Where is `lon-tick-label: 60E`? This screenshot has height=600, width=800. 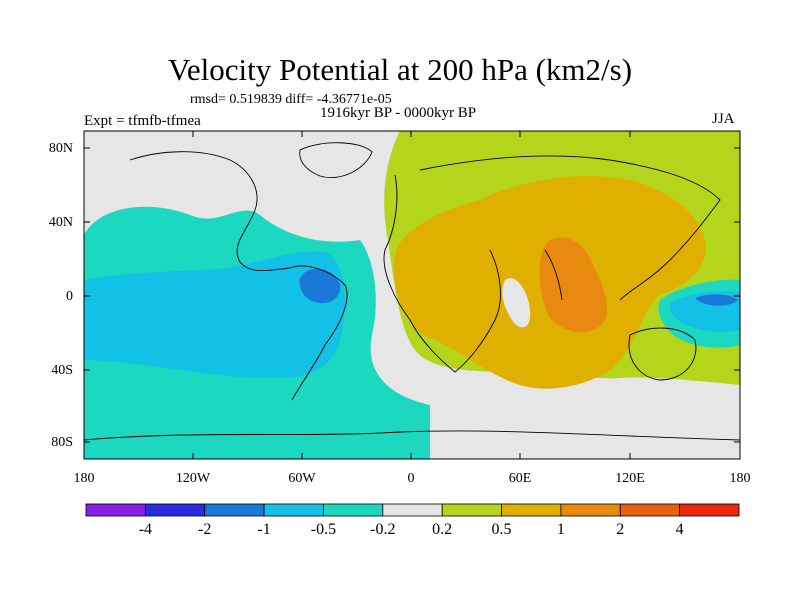 lon-tick-label: 60E is located at coordinates (520, 478).